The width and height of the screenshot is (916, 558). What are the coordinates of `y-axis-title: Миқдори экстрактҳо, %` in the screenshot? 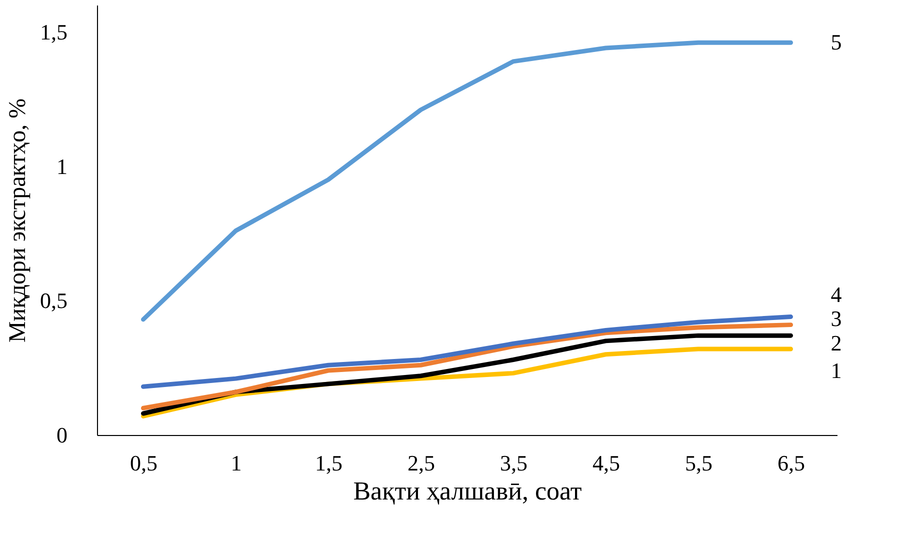 It's located at (18, 220).